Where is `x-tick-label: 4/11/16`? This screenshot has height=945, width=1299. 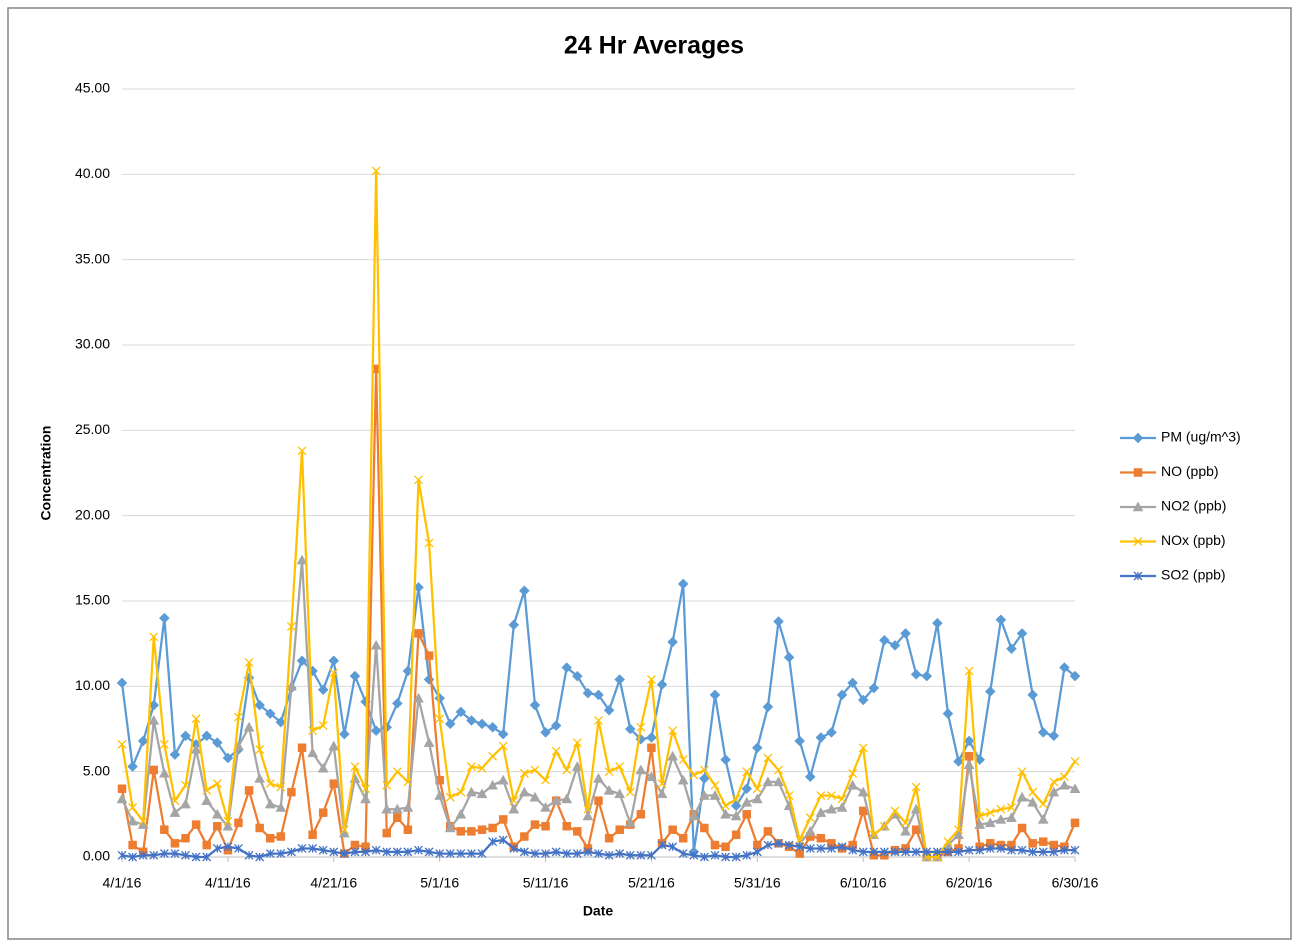 x-tick-label: 4/11/16 is located at coordinates (228, 883).